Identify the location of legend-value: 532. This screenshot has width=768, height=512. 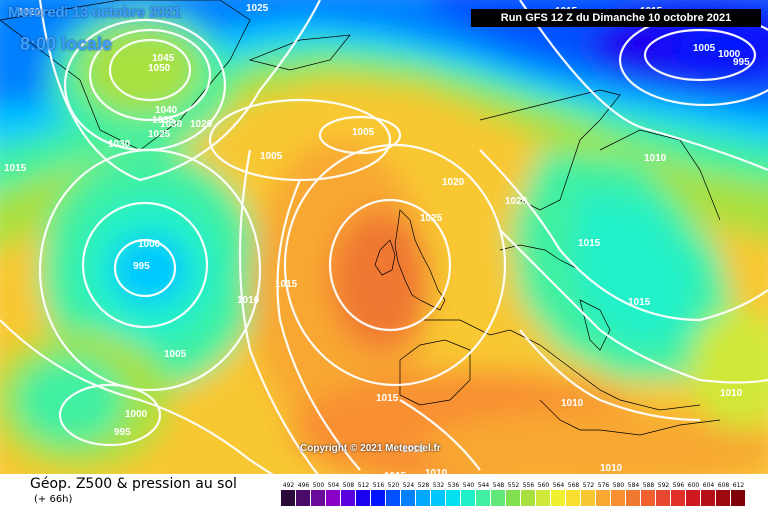
(439, 485).